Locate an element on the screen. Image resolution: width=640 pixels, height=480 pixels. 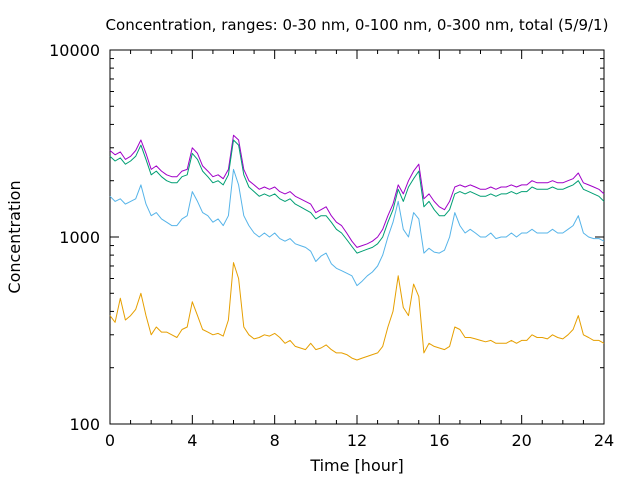
x-tick-label: 24 is located at coordinates (604, 440).